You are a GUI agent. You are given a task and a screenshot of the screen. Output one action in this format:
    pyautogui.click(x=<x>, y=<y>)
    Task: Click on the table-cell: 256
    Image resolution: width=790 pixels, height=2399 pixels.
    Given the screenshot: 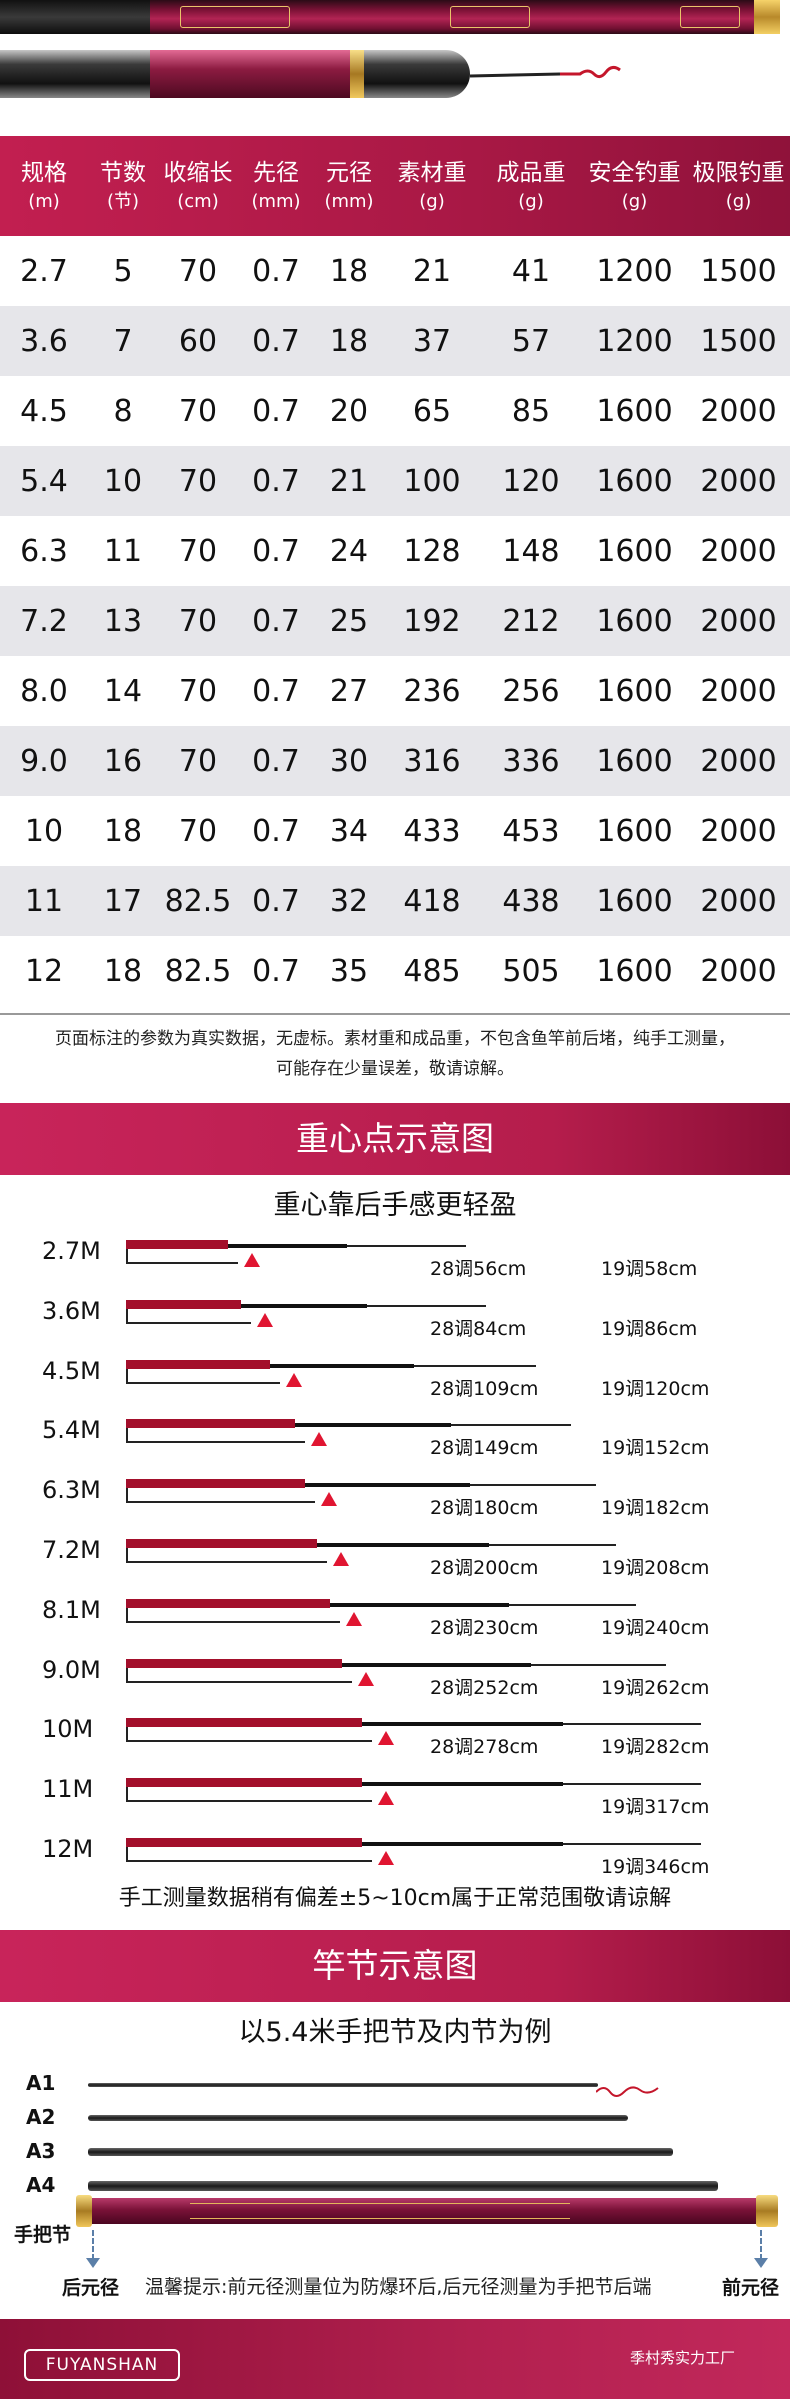 What is the action you would take?
    pyautogui.click(x=531, y=691)
    